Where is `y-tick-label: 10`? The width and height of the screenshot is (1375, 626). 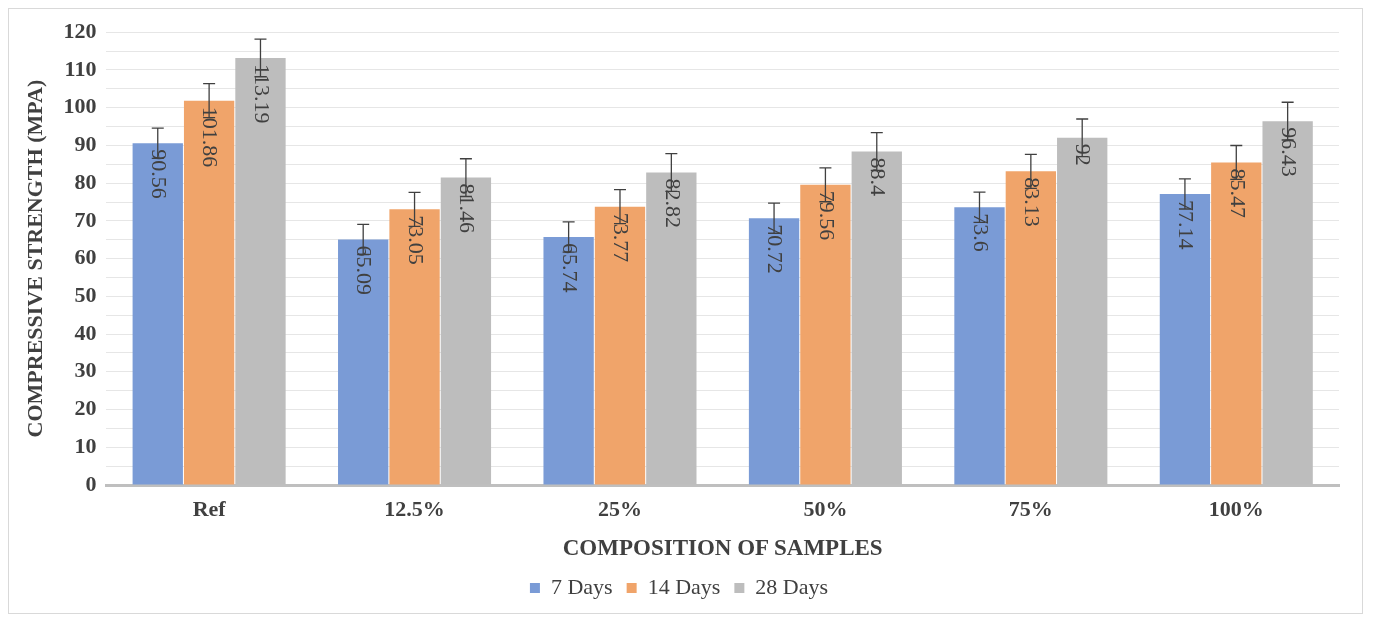
y-tick-label: 10 is located at coordinates (85, 445).